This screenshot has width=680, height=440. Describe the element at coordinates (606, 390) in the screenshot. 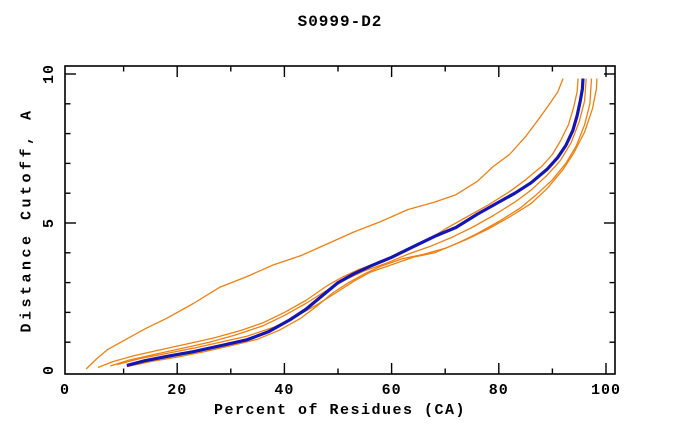

I see `x-tick-label: 100` at that location.